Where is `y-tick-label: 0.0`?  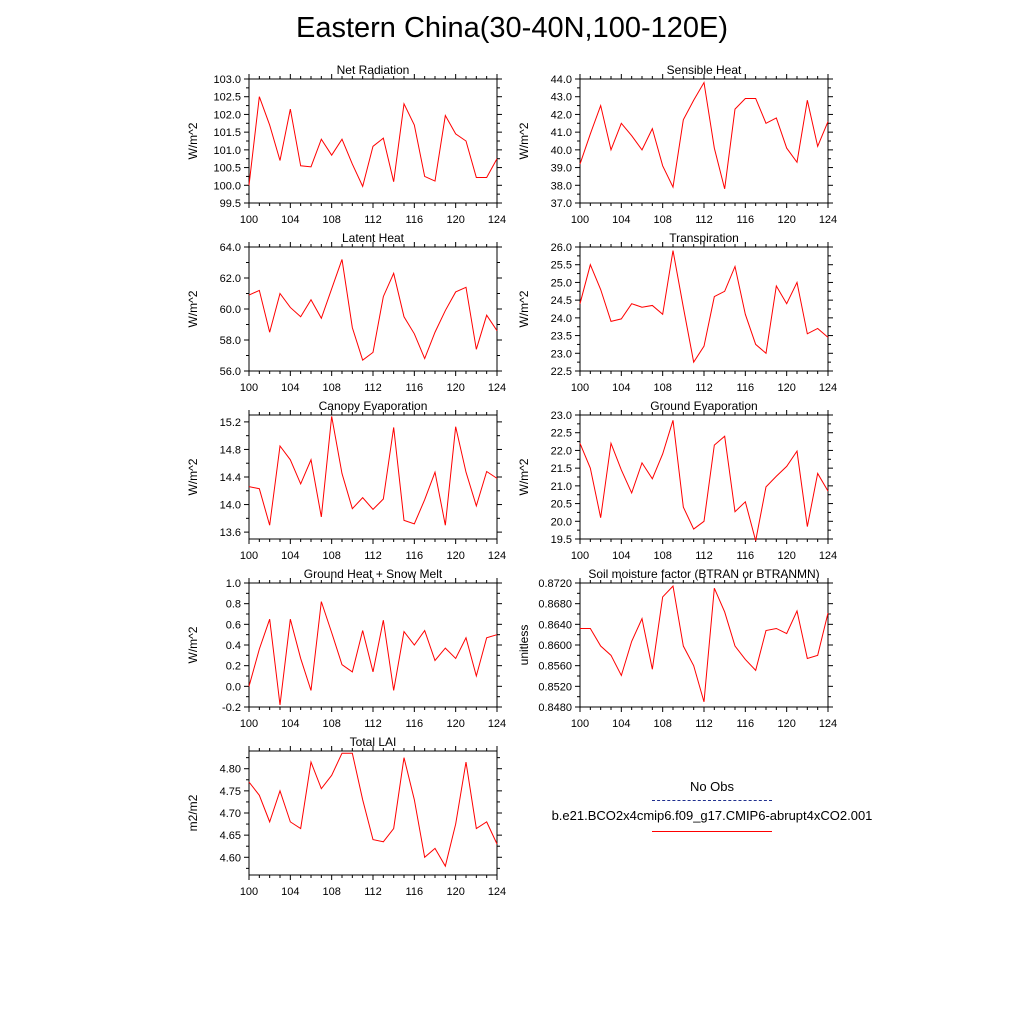 y-tick-label: 0.0 is located at coordinates (233, 687).